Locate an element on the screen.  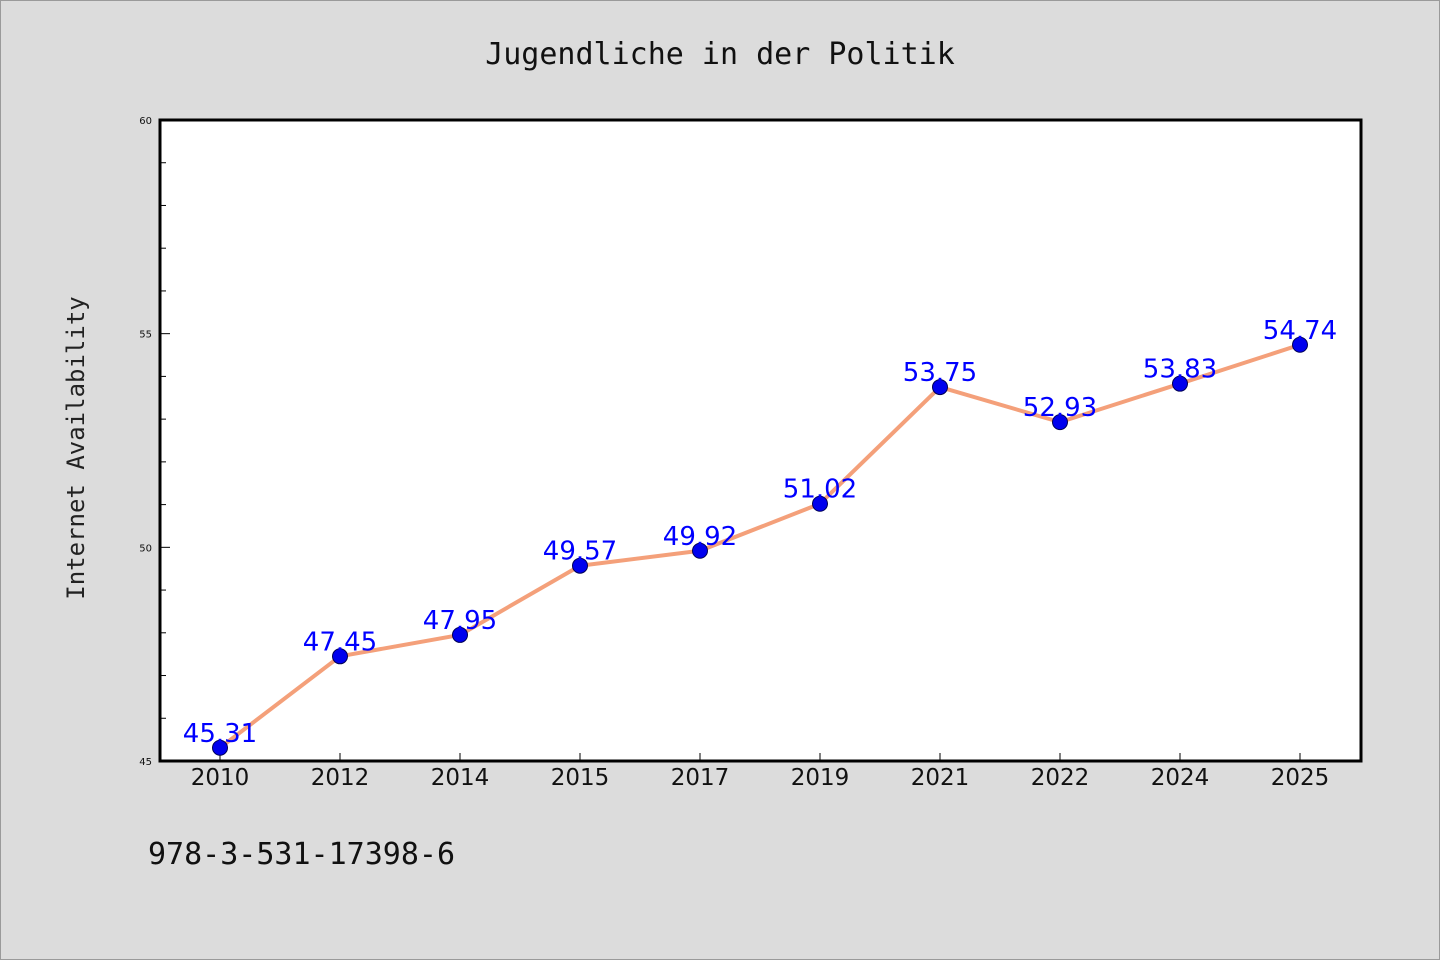
x-tick-label: 2017 is located at coordinates (700, 778).